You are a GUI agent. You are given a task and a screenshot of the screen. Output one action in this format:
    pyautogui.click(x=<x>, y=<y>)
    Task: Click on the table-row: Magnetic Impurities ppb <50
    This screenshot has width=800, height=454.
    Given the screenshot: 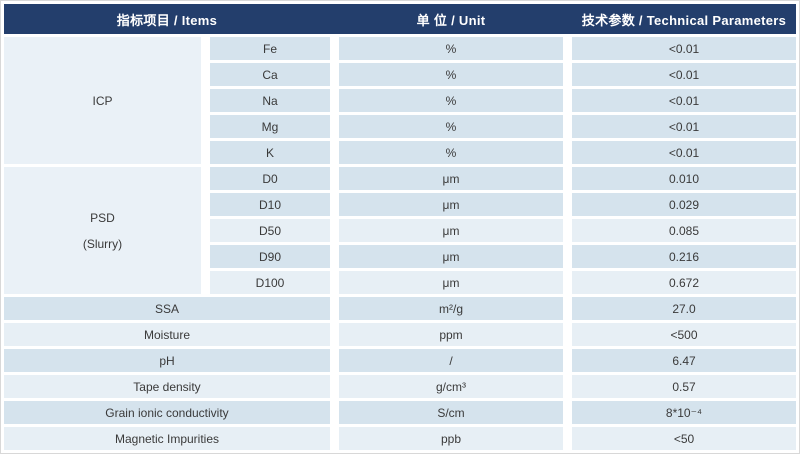 What is the action you would take?
    pyautogui.click(x=400, y=438)
    